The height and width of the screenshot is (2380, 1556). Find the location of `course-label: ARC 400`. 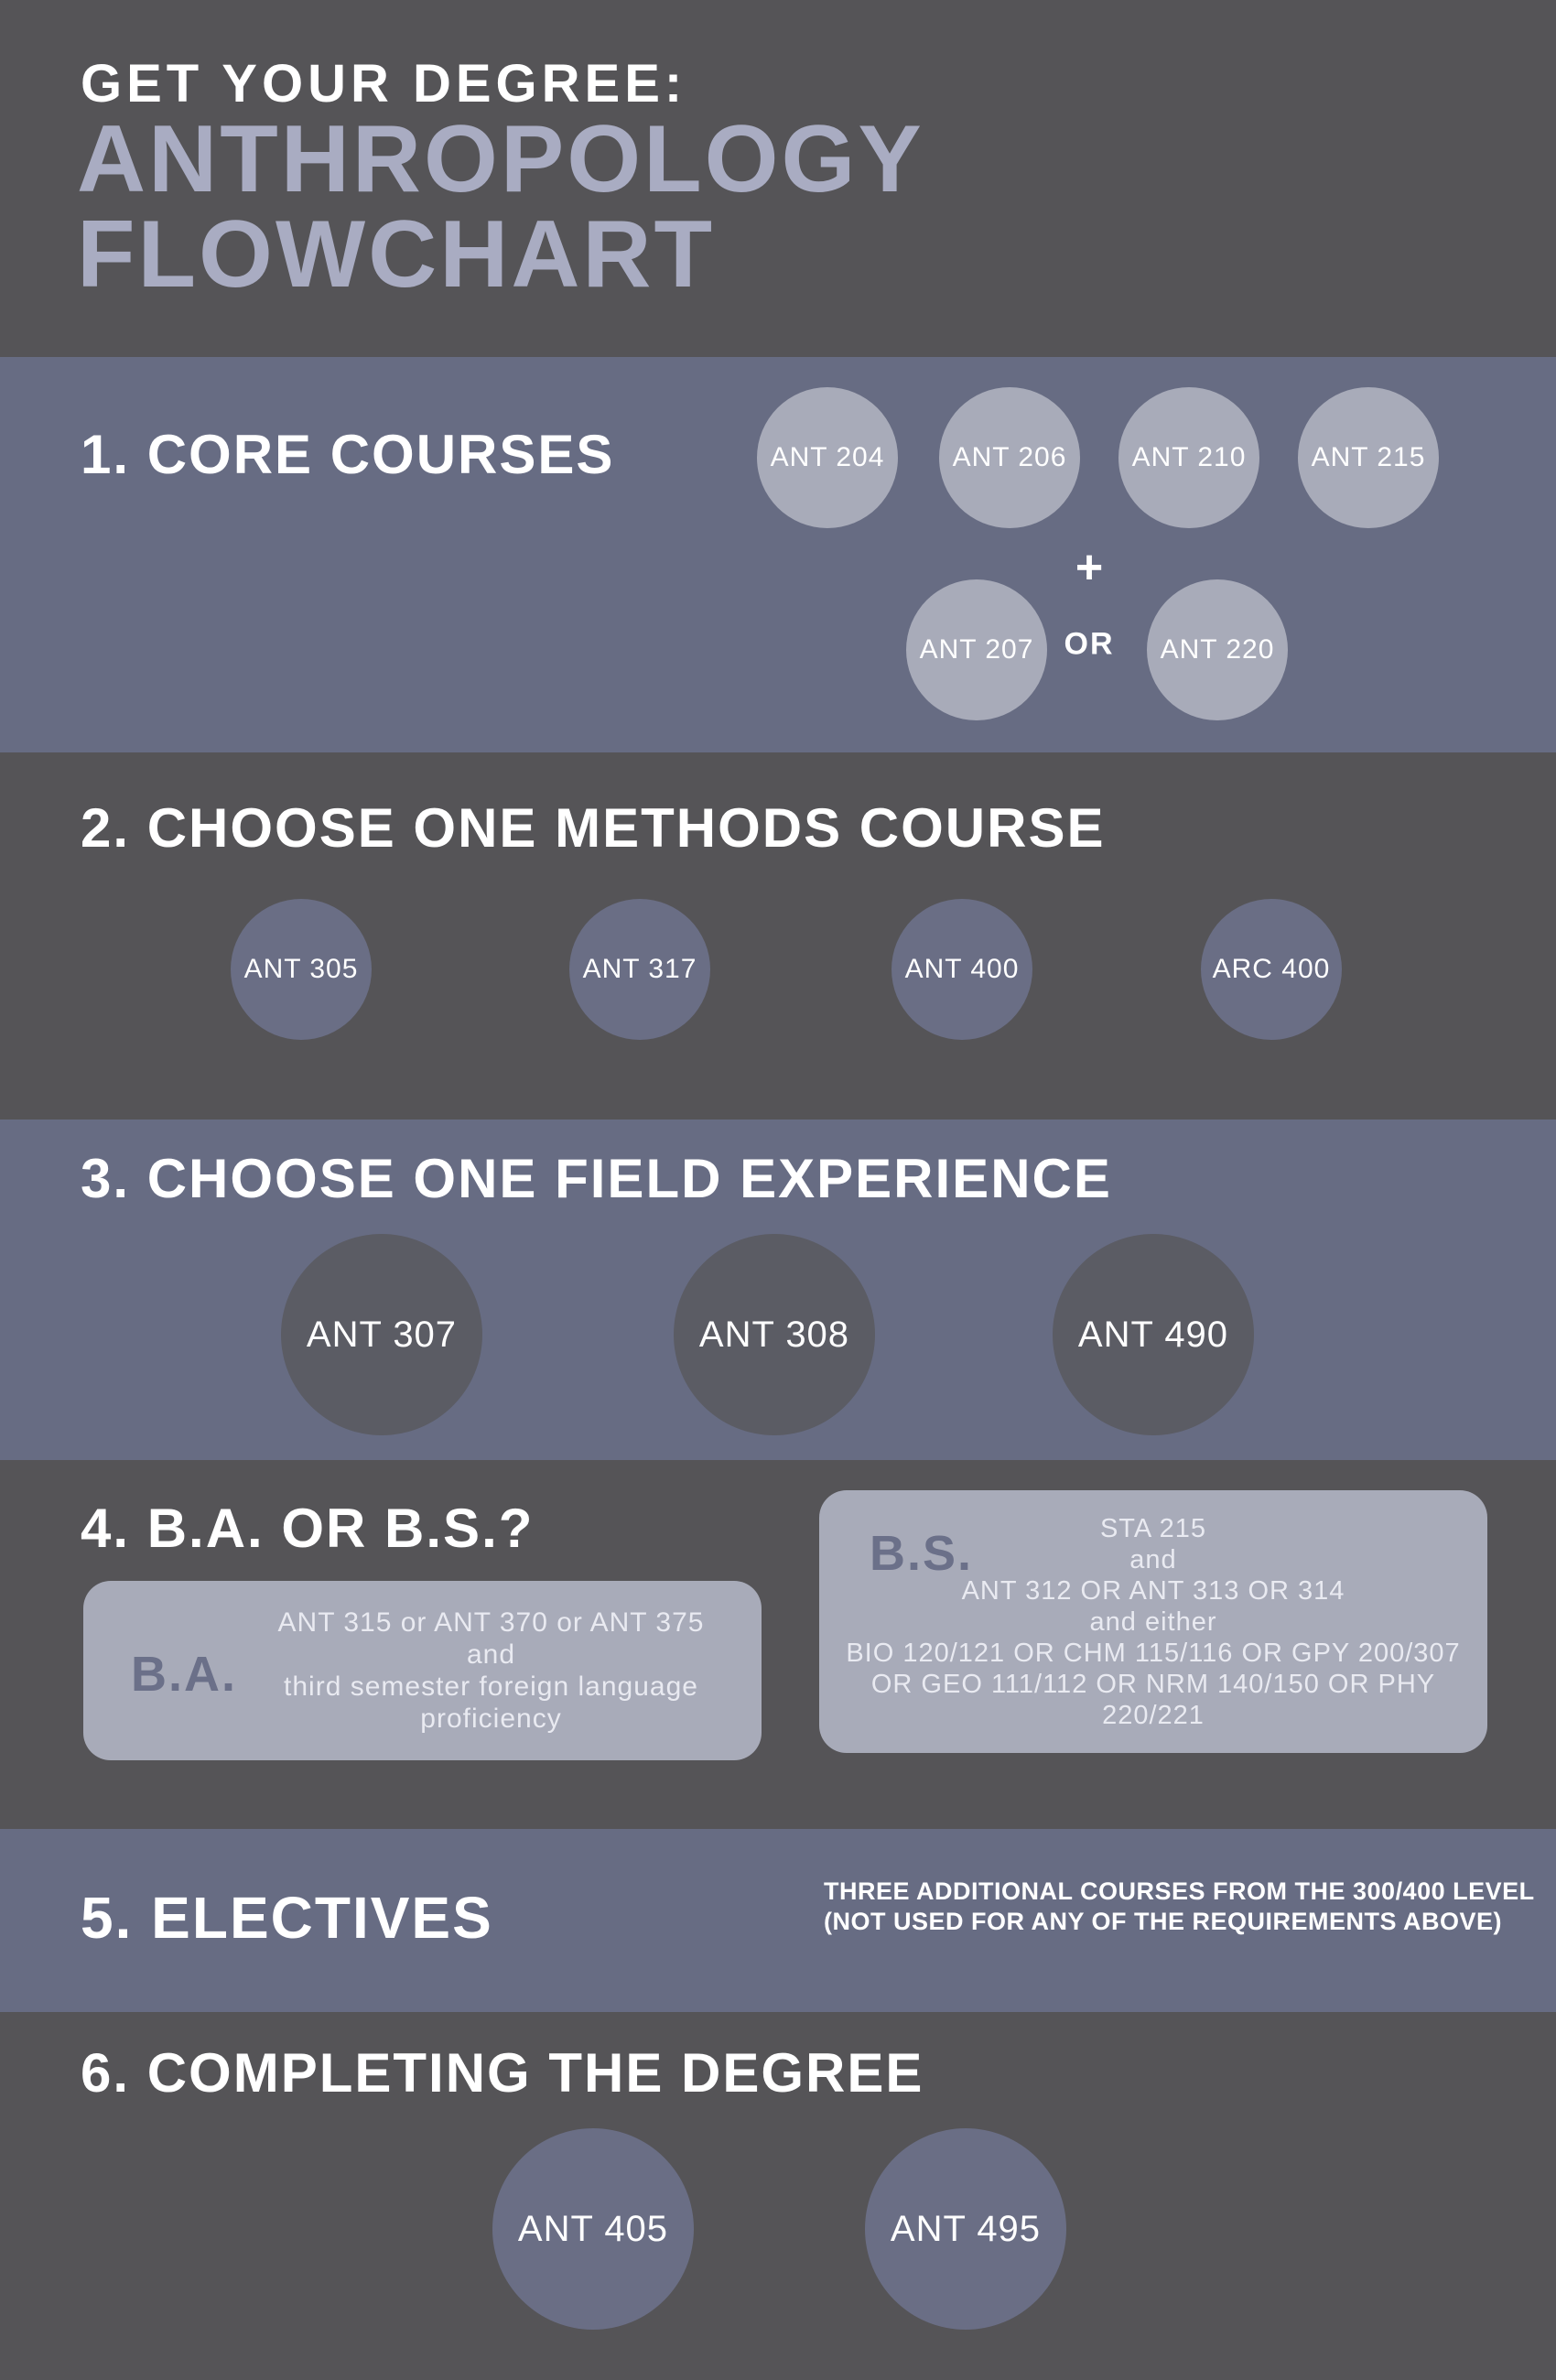

course-label: ARC 400 is located at coordinates (1271, 969).